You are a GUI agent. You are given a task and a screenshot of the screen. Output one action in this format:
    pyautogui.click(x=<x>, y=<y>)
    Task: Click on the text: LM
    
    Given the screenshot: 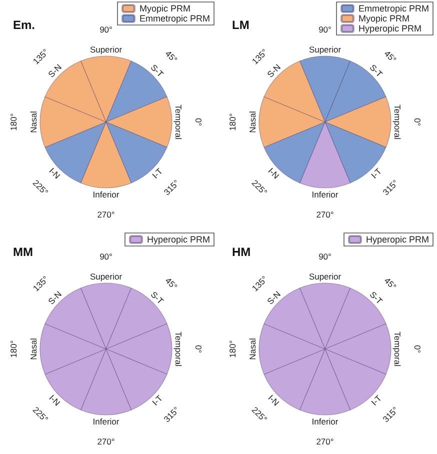 What is the action you would take?
    pyautogui.click(x=241, y=25)
    